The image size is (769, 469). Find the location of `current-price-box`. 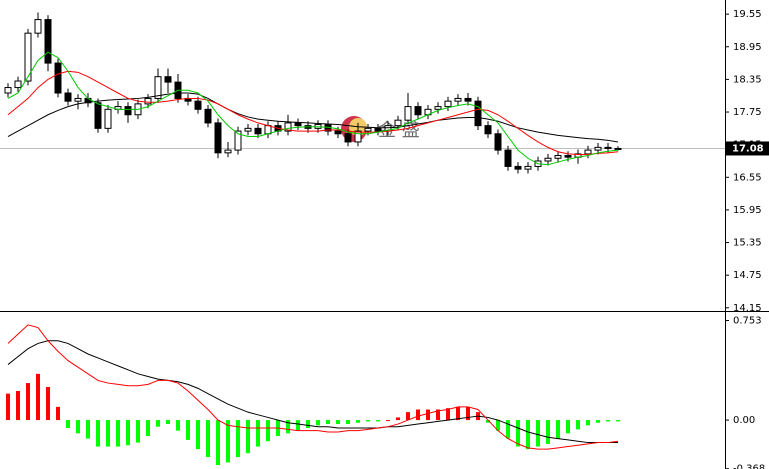

current-price-box is located at coordinates (747, 148).